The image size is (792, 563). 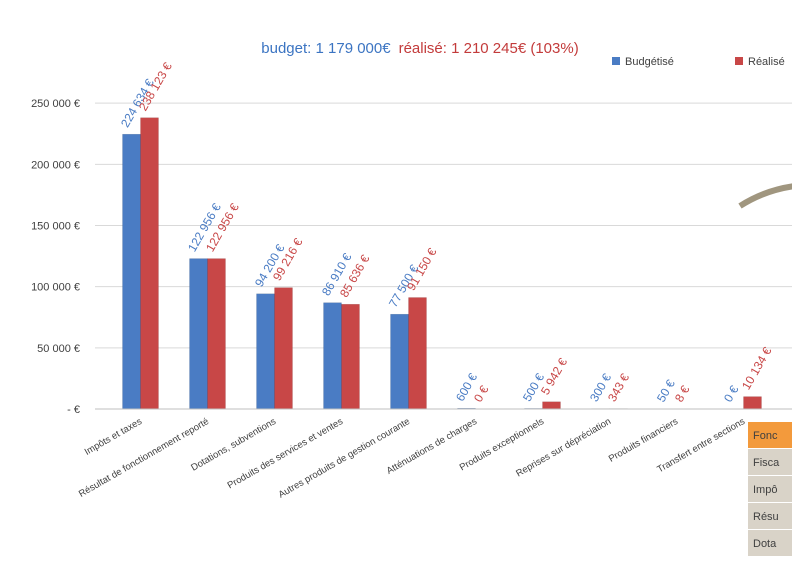 I want to click on y-tick-label: 150 000 €, so click(x=55, y=227).